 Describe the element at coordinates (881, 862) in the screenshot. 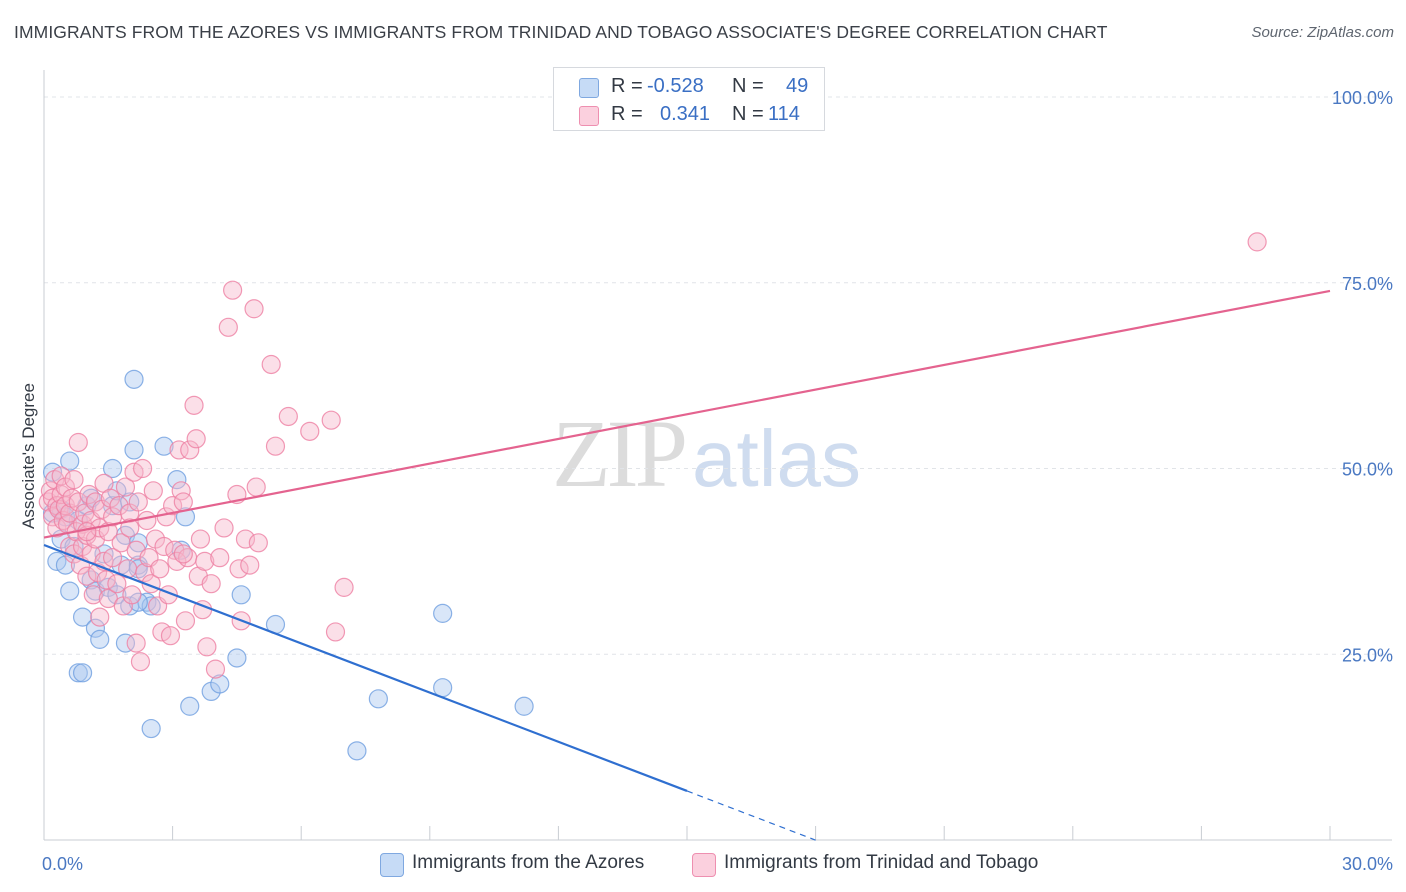

I see `bottom-legend-label-trinidad: Immigrants from Trinidad and Tobago` at that location.